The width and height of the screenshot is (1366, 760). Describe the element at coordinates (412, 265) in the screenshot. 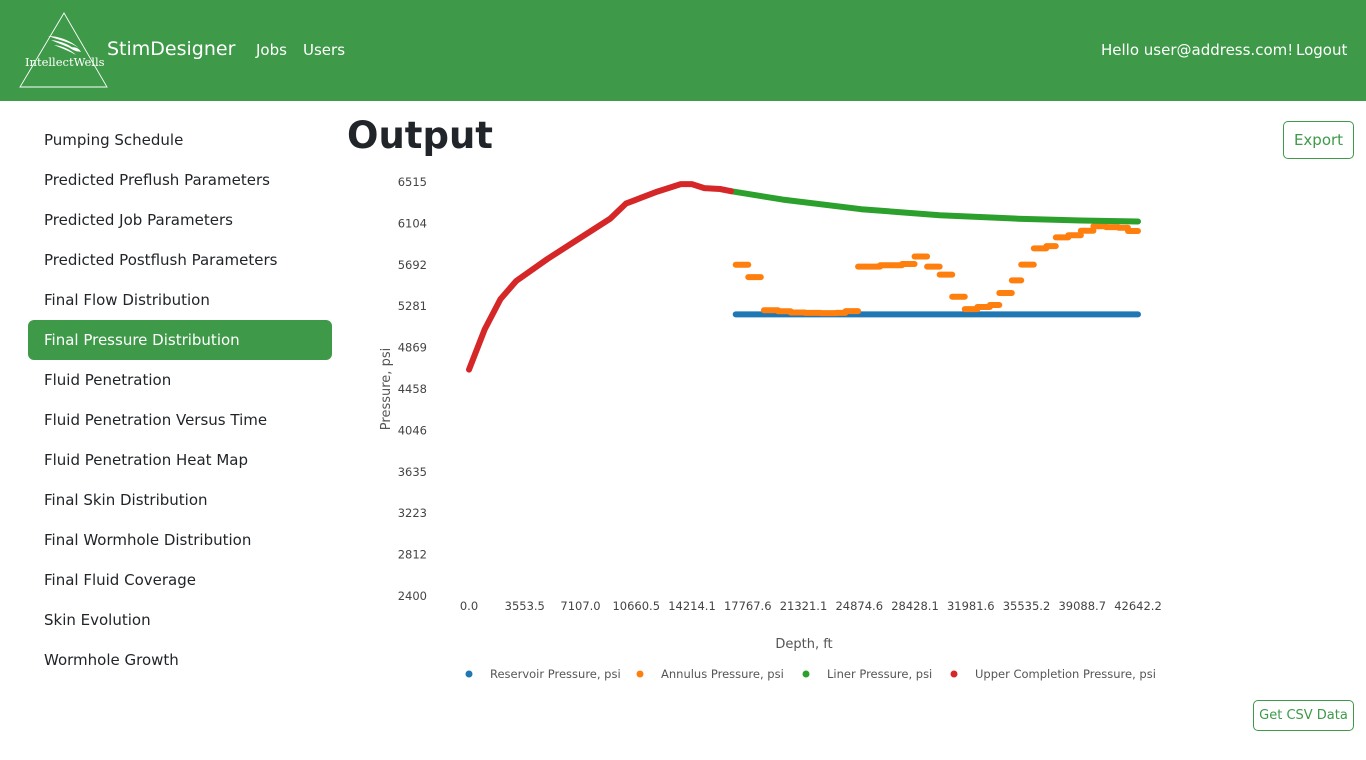

I see `y-tick-label: 5692` at that location.